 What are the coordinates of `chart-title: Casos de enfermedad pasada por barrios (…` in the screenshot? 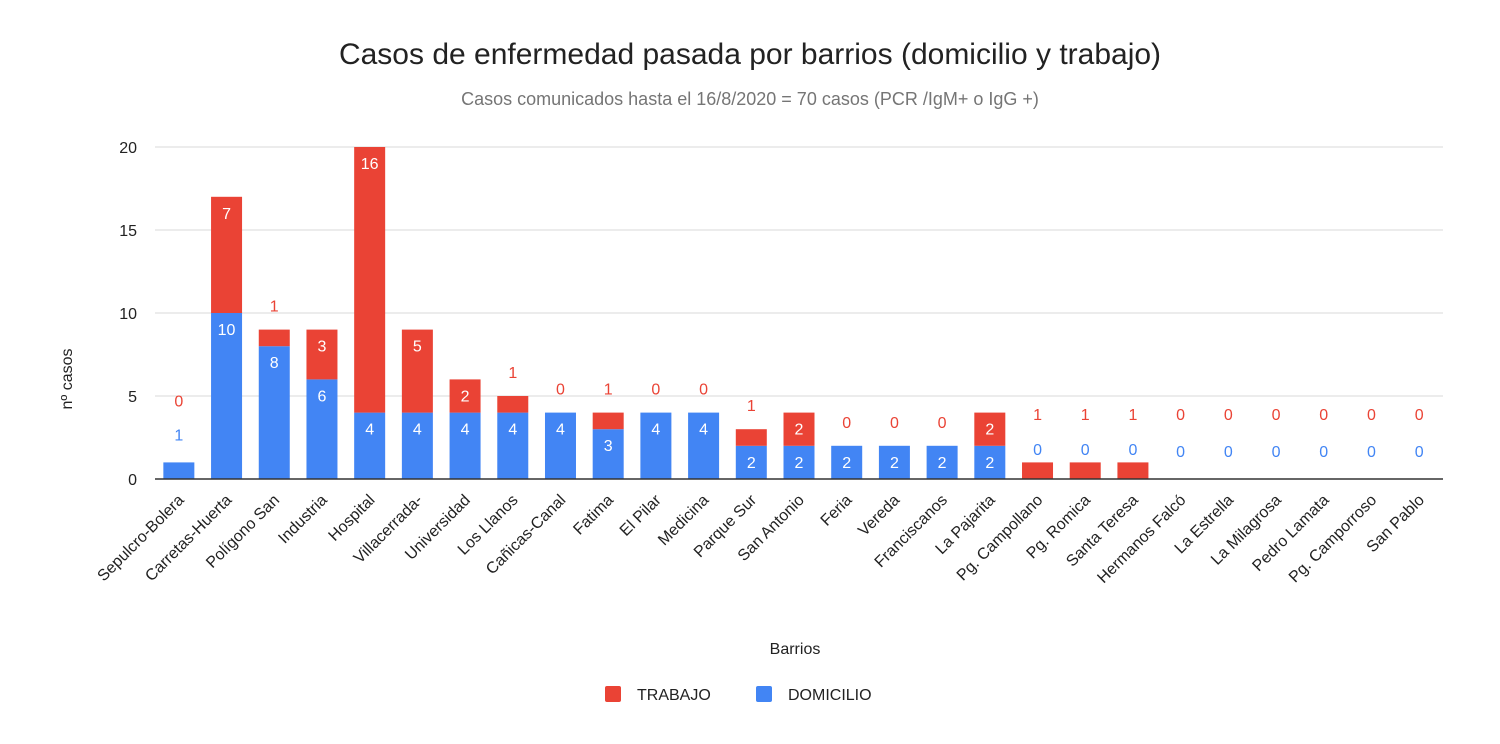 It's located at (750, 54).